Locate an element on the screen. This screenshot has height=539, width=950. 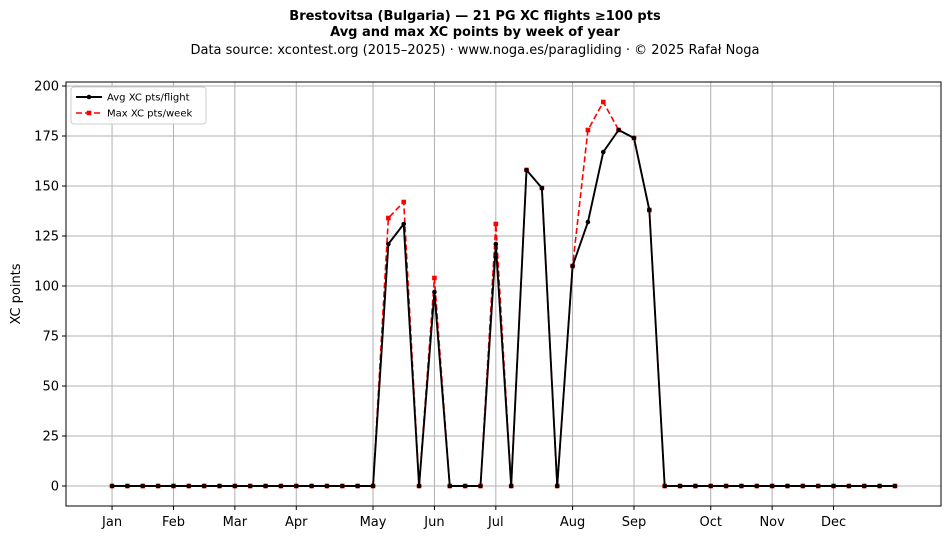
y-tick-label: 75 is located at coordinates (50, 337).